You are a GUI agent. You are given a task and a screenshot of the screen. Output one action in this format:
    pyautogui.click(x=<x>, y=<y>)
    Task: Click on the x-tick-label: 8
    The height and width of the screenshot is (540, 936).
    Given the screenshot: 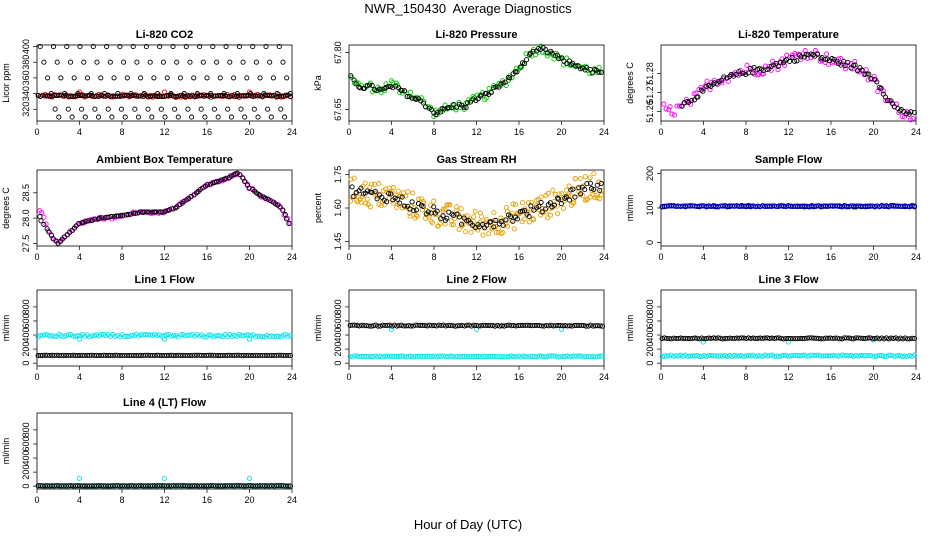 What is the action you would take?
    pyautogui.click(x=121, y=377)
    